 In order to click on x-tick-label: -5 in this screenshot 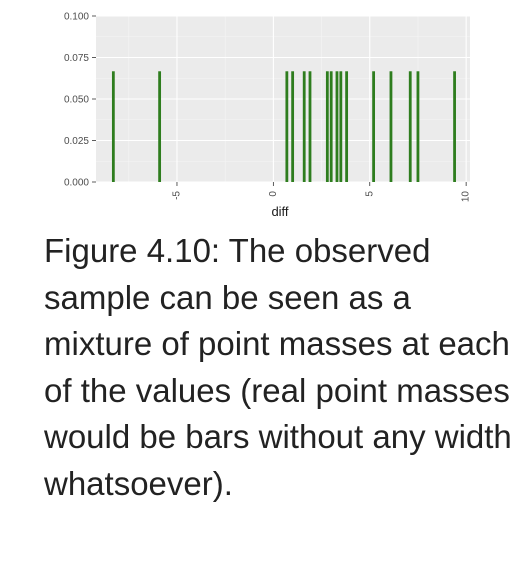, I will do `click(176, 195)`.